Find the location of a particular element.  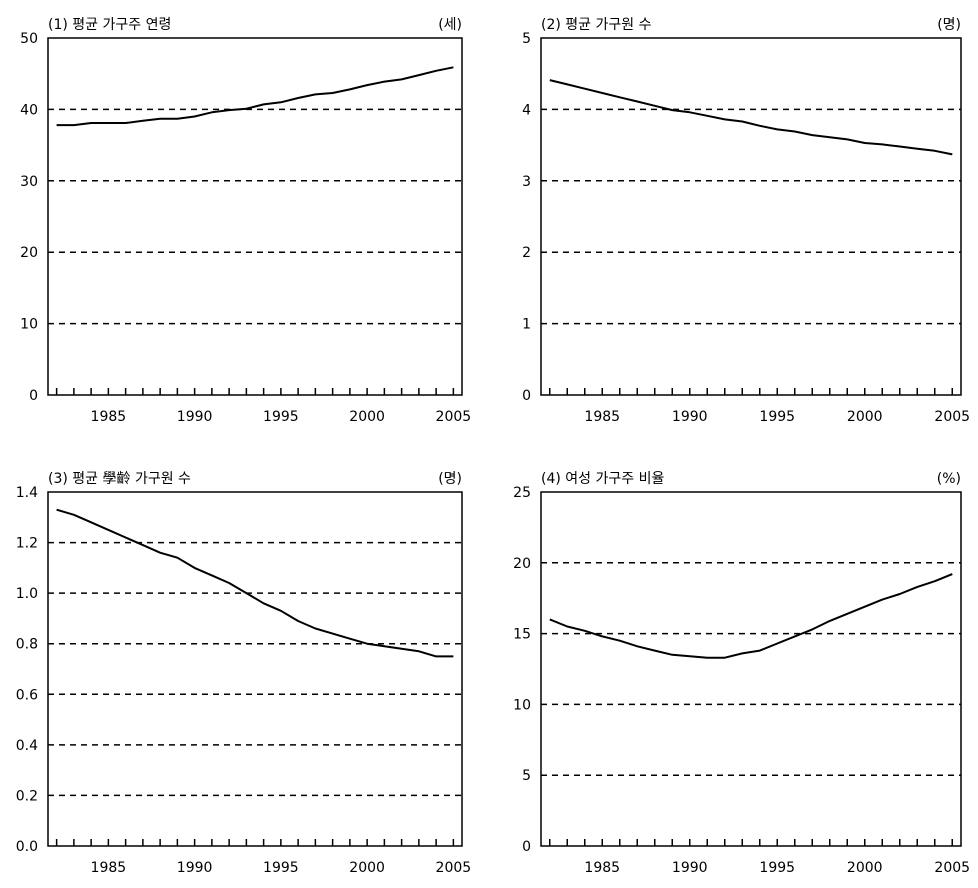

y-tick-label: 1 is located at coordinates (526, 325).